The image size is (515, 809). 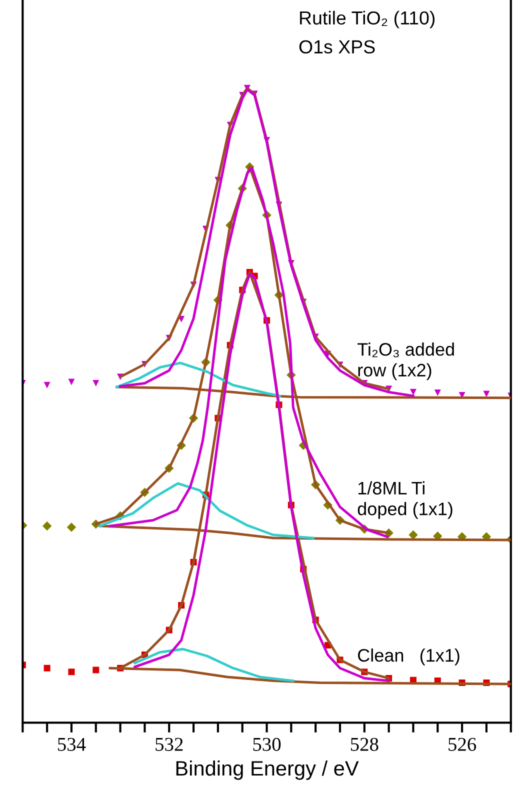 What do you see at coordinates (409, 657) in the screenshot?
I see `annotation: Clean (1x1)` at bounding box center [409, 657].